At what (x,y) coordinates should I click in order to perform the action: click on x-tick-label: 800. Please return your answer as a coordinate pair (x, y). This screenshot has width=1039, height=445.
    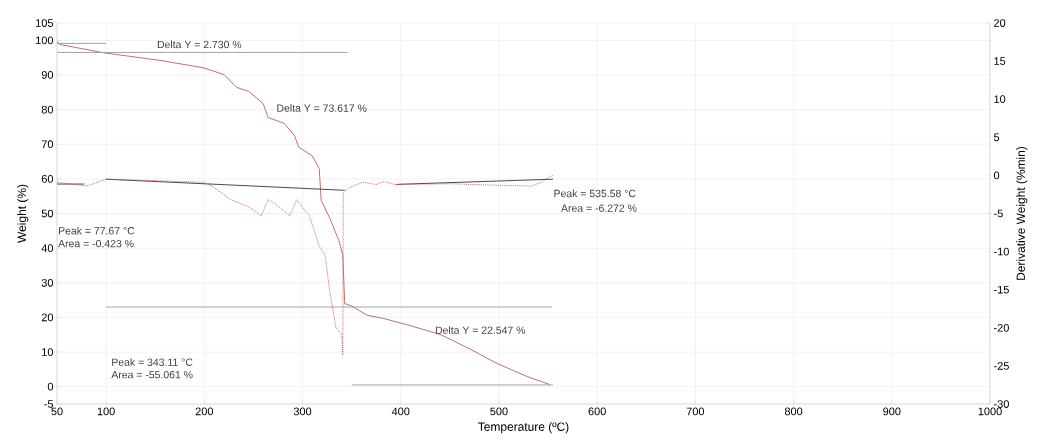
    Looking at the image, I should click on (793, 411).